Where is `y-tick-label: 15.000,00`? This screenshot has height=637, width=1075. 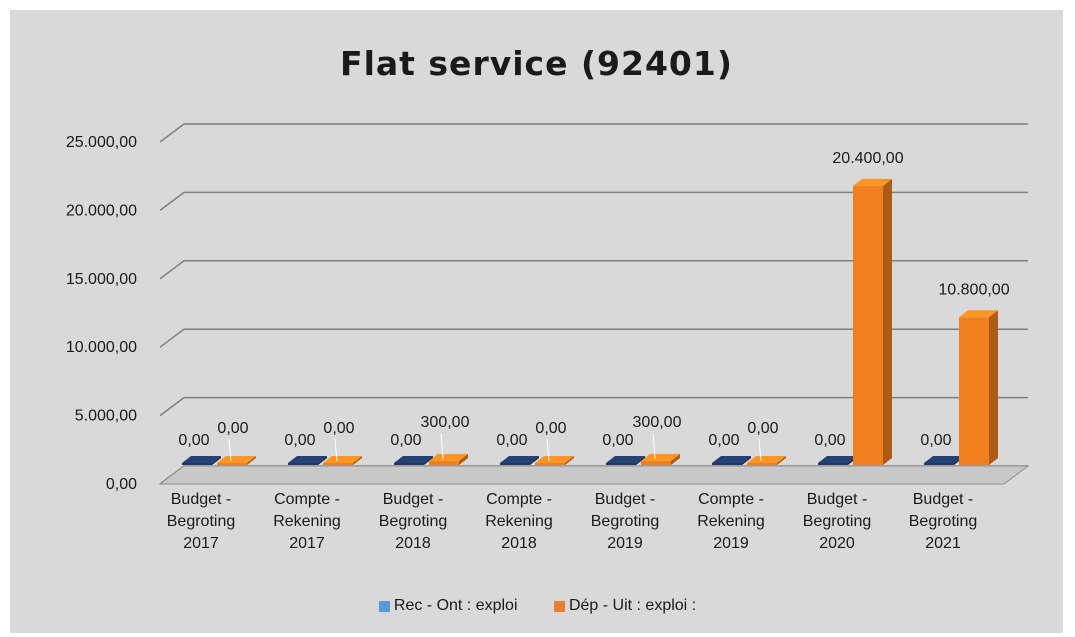
y-tick-label: 15.000,00 is located at coordinates (101, 279).